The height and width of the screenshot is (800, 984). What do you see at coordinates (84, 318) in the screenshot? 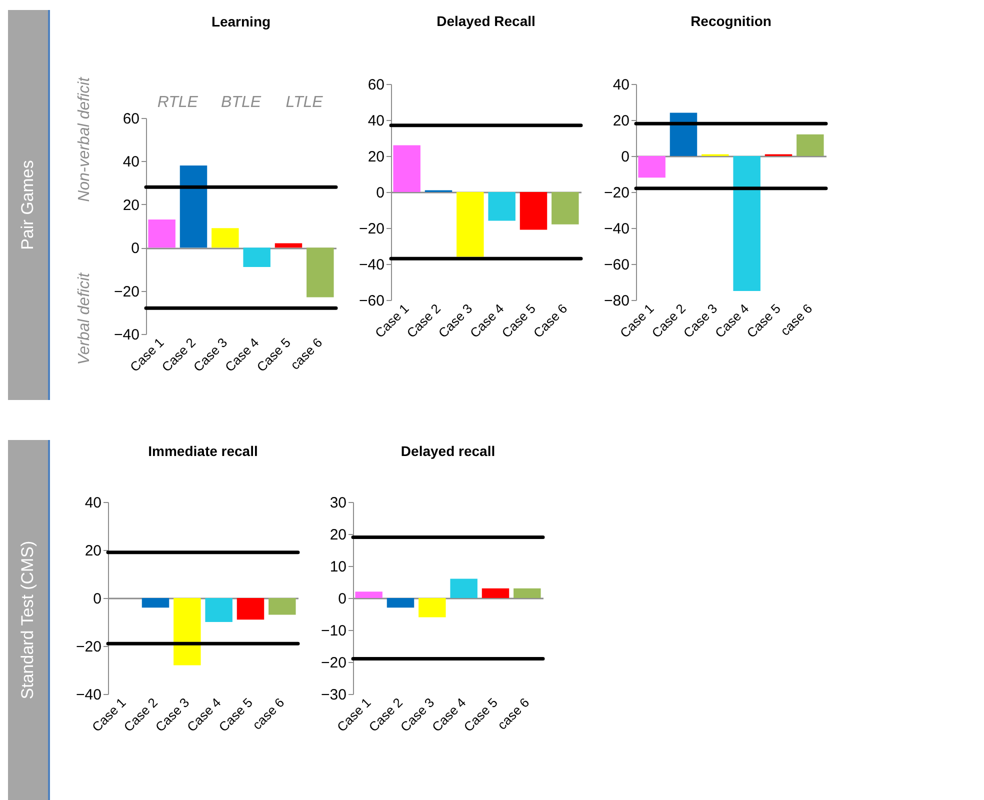
I see `text: Verbal deficit` at bounding box center [84, 318].